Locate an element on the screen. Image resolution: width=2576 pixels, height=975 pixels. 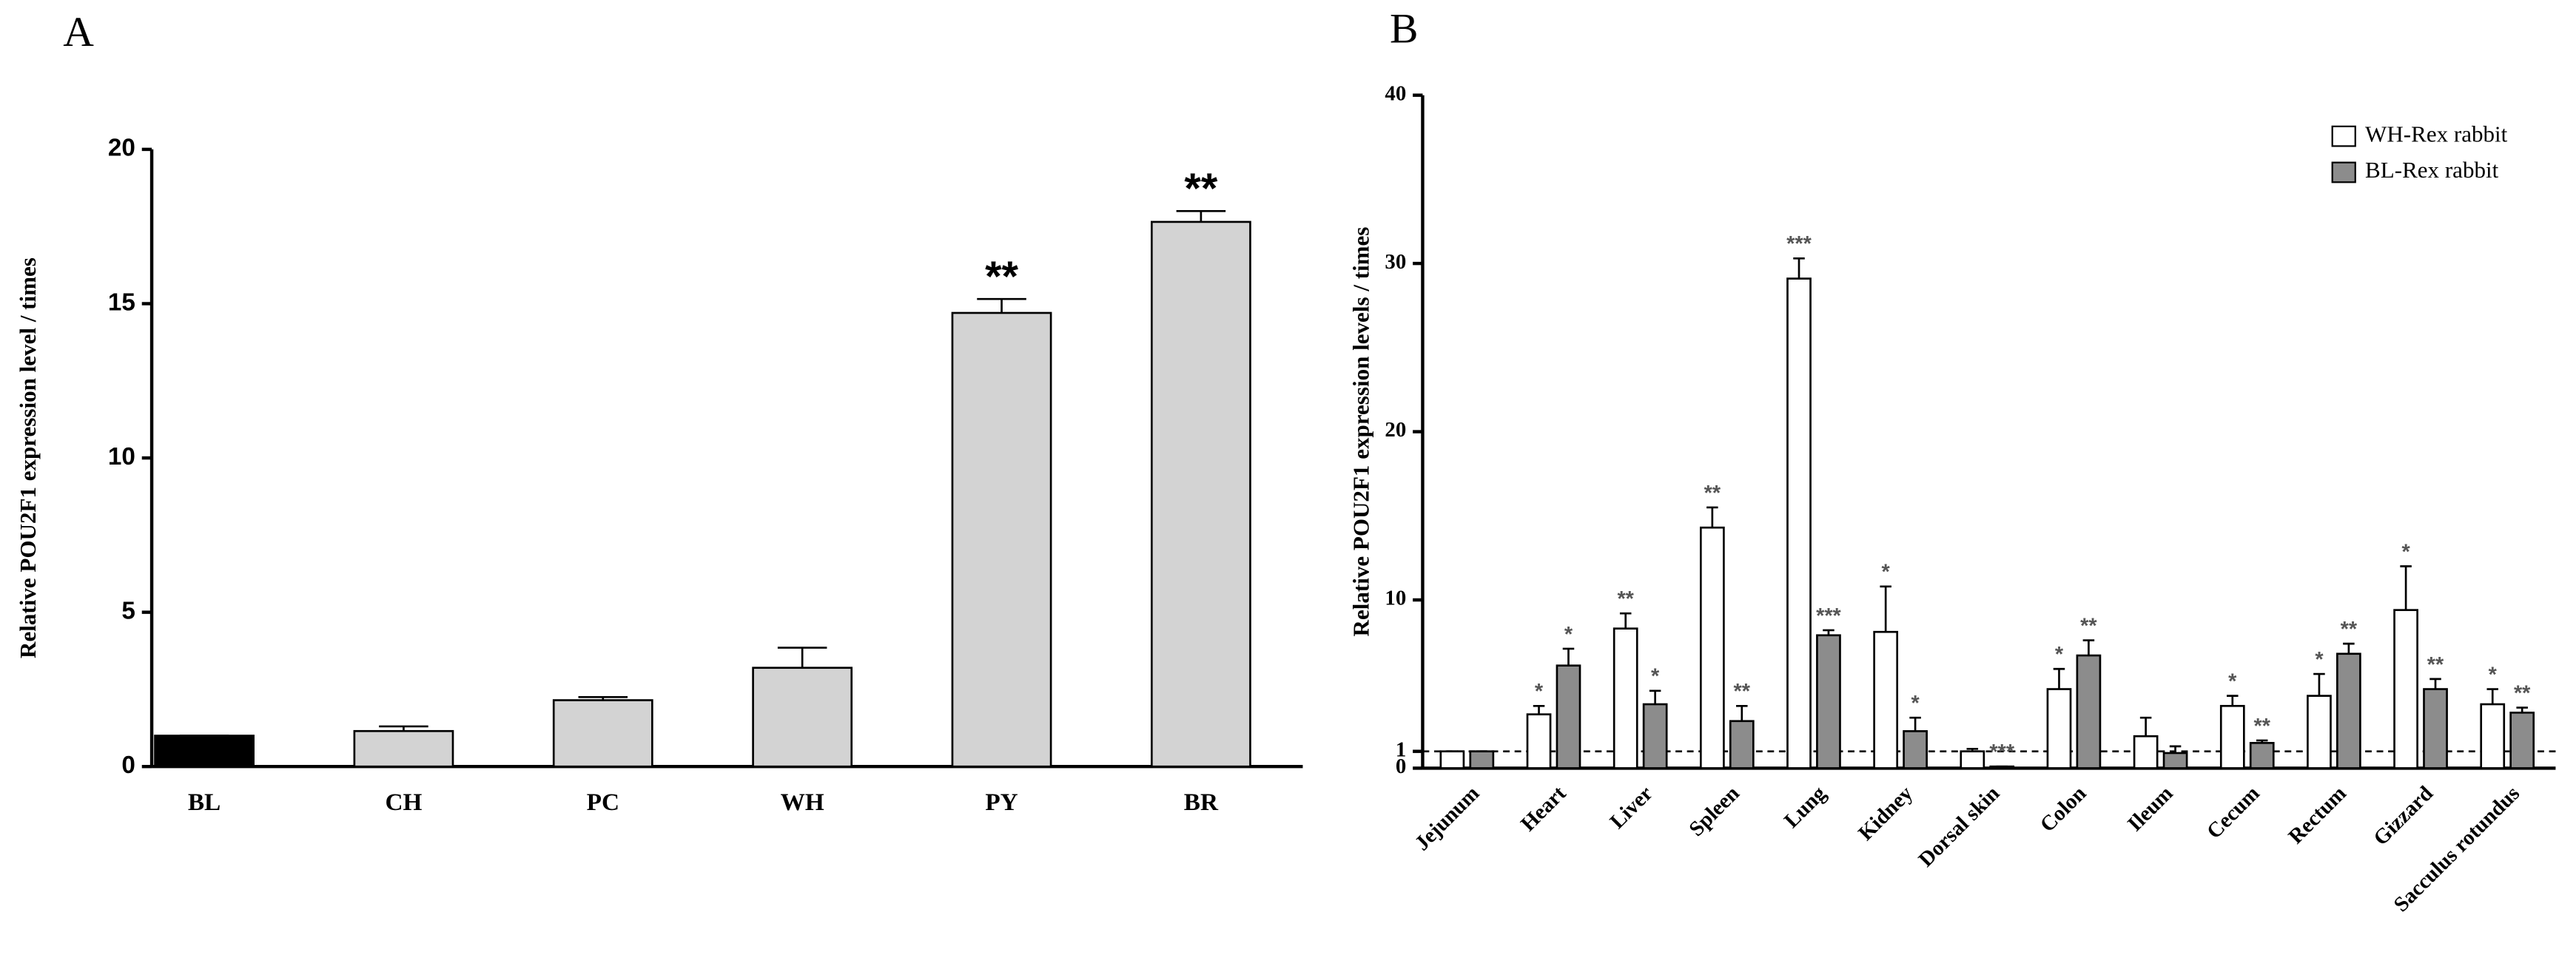
y-tick-label: 1 is located at coordinates (1401, 749).